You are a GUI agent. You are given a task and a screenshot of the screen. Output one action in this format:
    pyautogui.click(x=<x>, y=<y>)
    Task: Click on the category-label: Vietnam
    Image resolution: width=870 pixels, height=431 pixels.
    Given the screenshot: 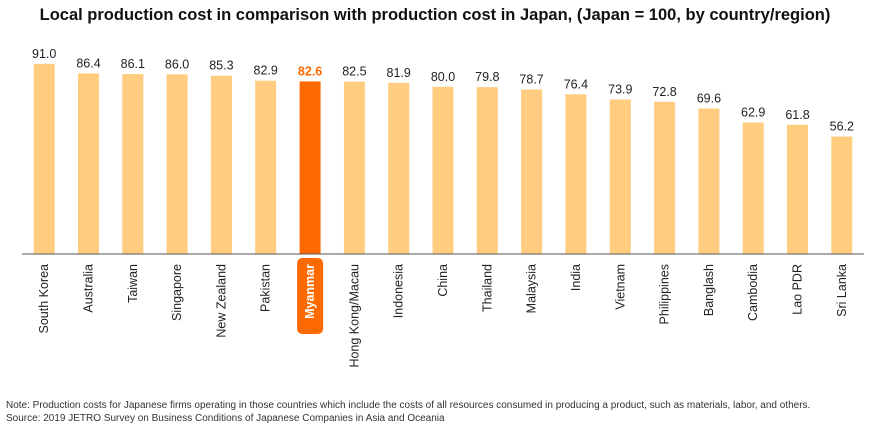 What is the action you would take?
    pyautogui.click(x=620, y=287)
    